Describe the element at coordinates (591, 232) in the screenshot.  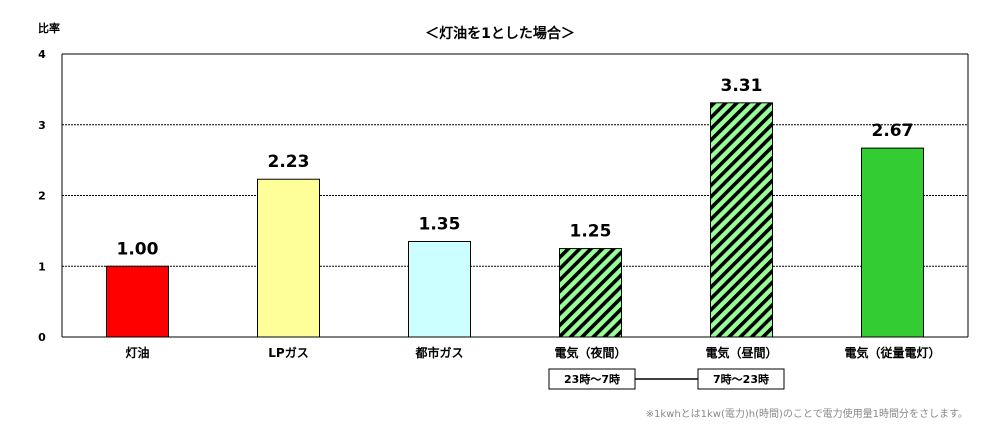
I see `data-label-3: 1.25` at that location.